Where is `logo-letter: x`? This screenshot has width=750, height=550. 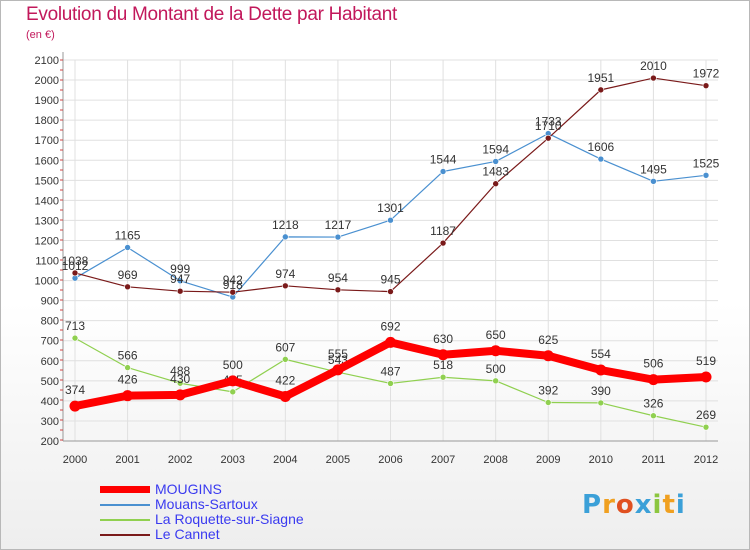 logo-letter: x is located at coordinates (643, 505).